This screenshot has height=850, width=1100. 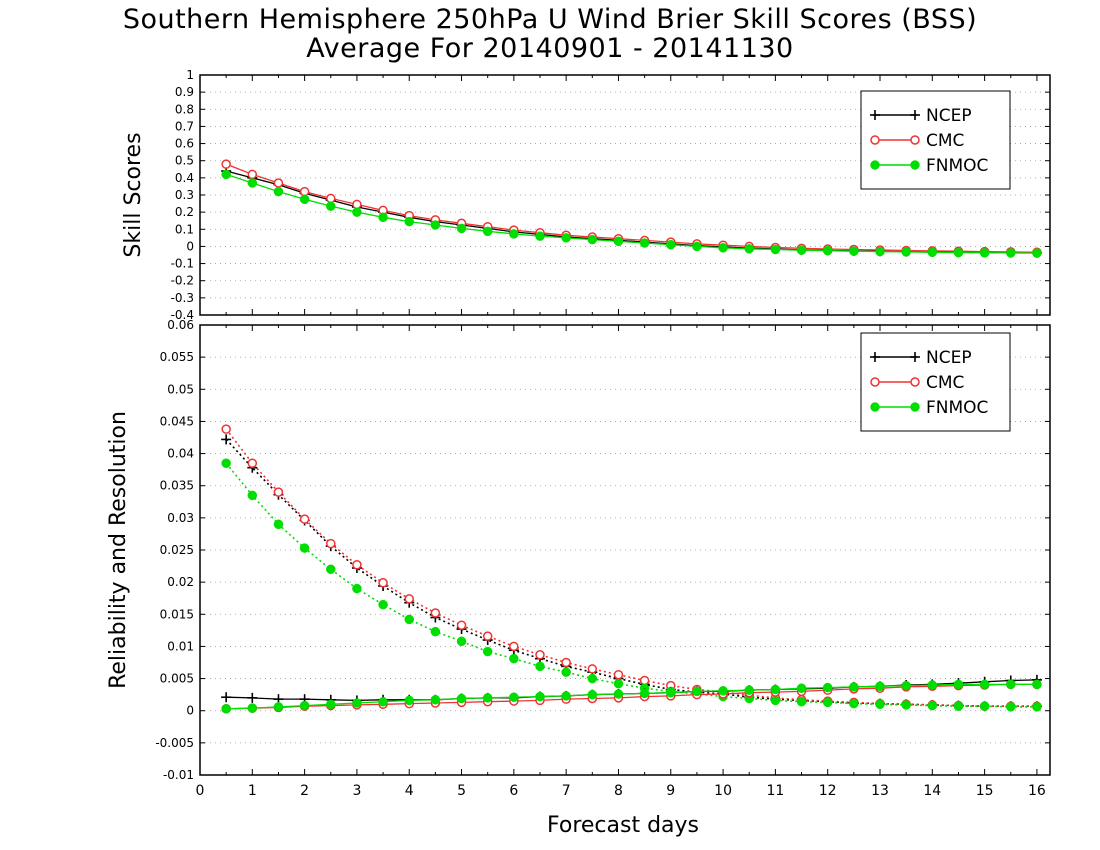 What do you see at coordinates (513, 791) in the screenshot?
I see `x-tick-label: 6` at bounding box center [513, 791].